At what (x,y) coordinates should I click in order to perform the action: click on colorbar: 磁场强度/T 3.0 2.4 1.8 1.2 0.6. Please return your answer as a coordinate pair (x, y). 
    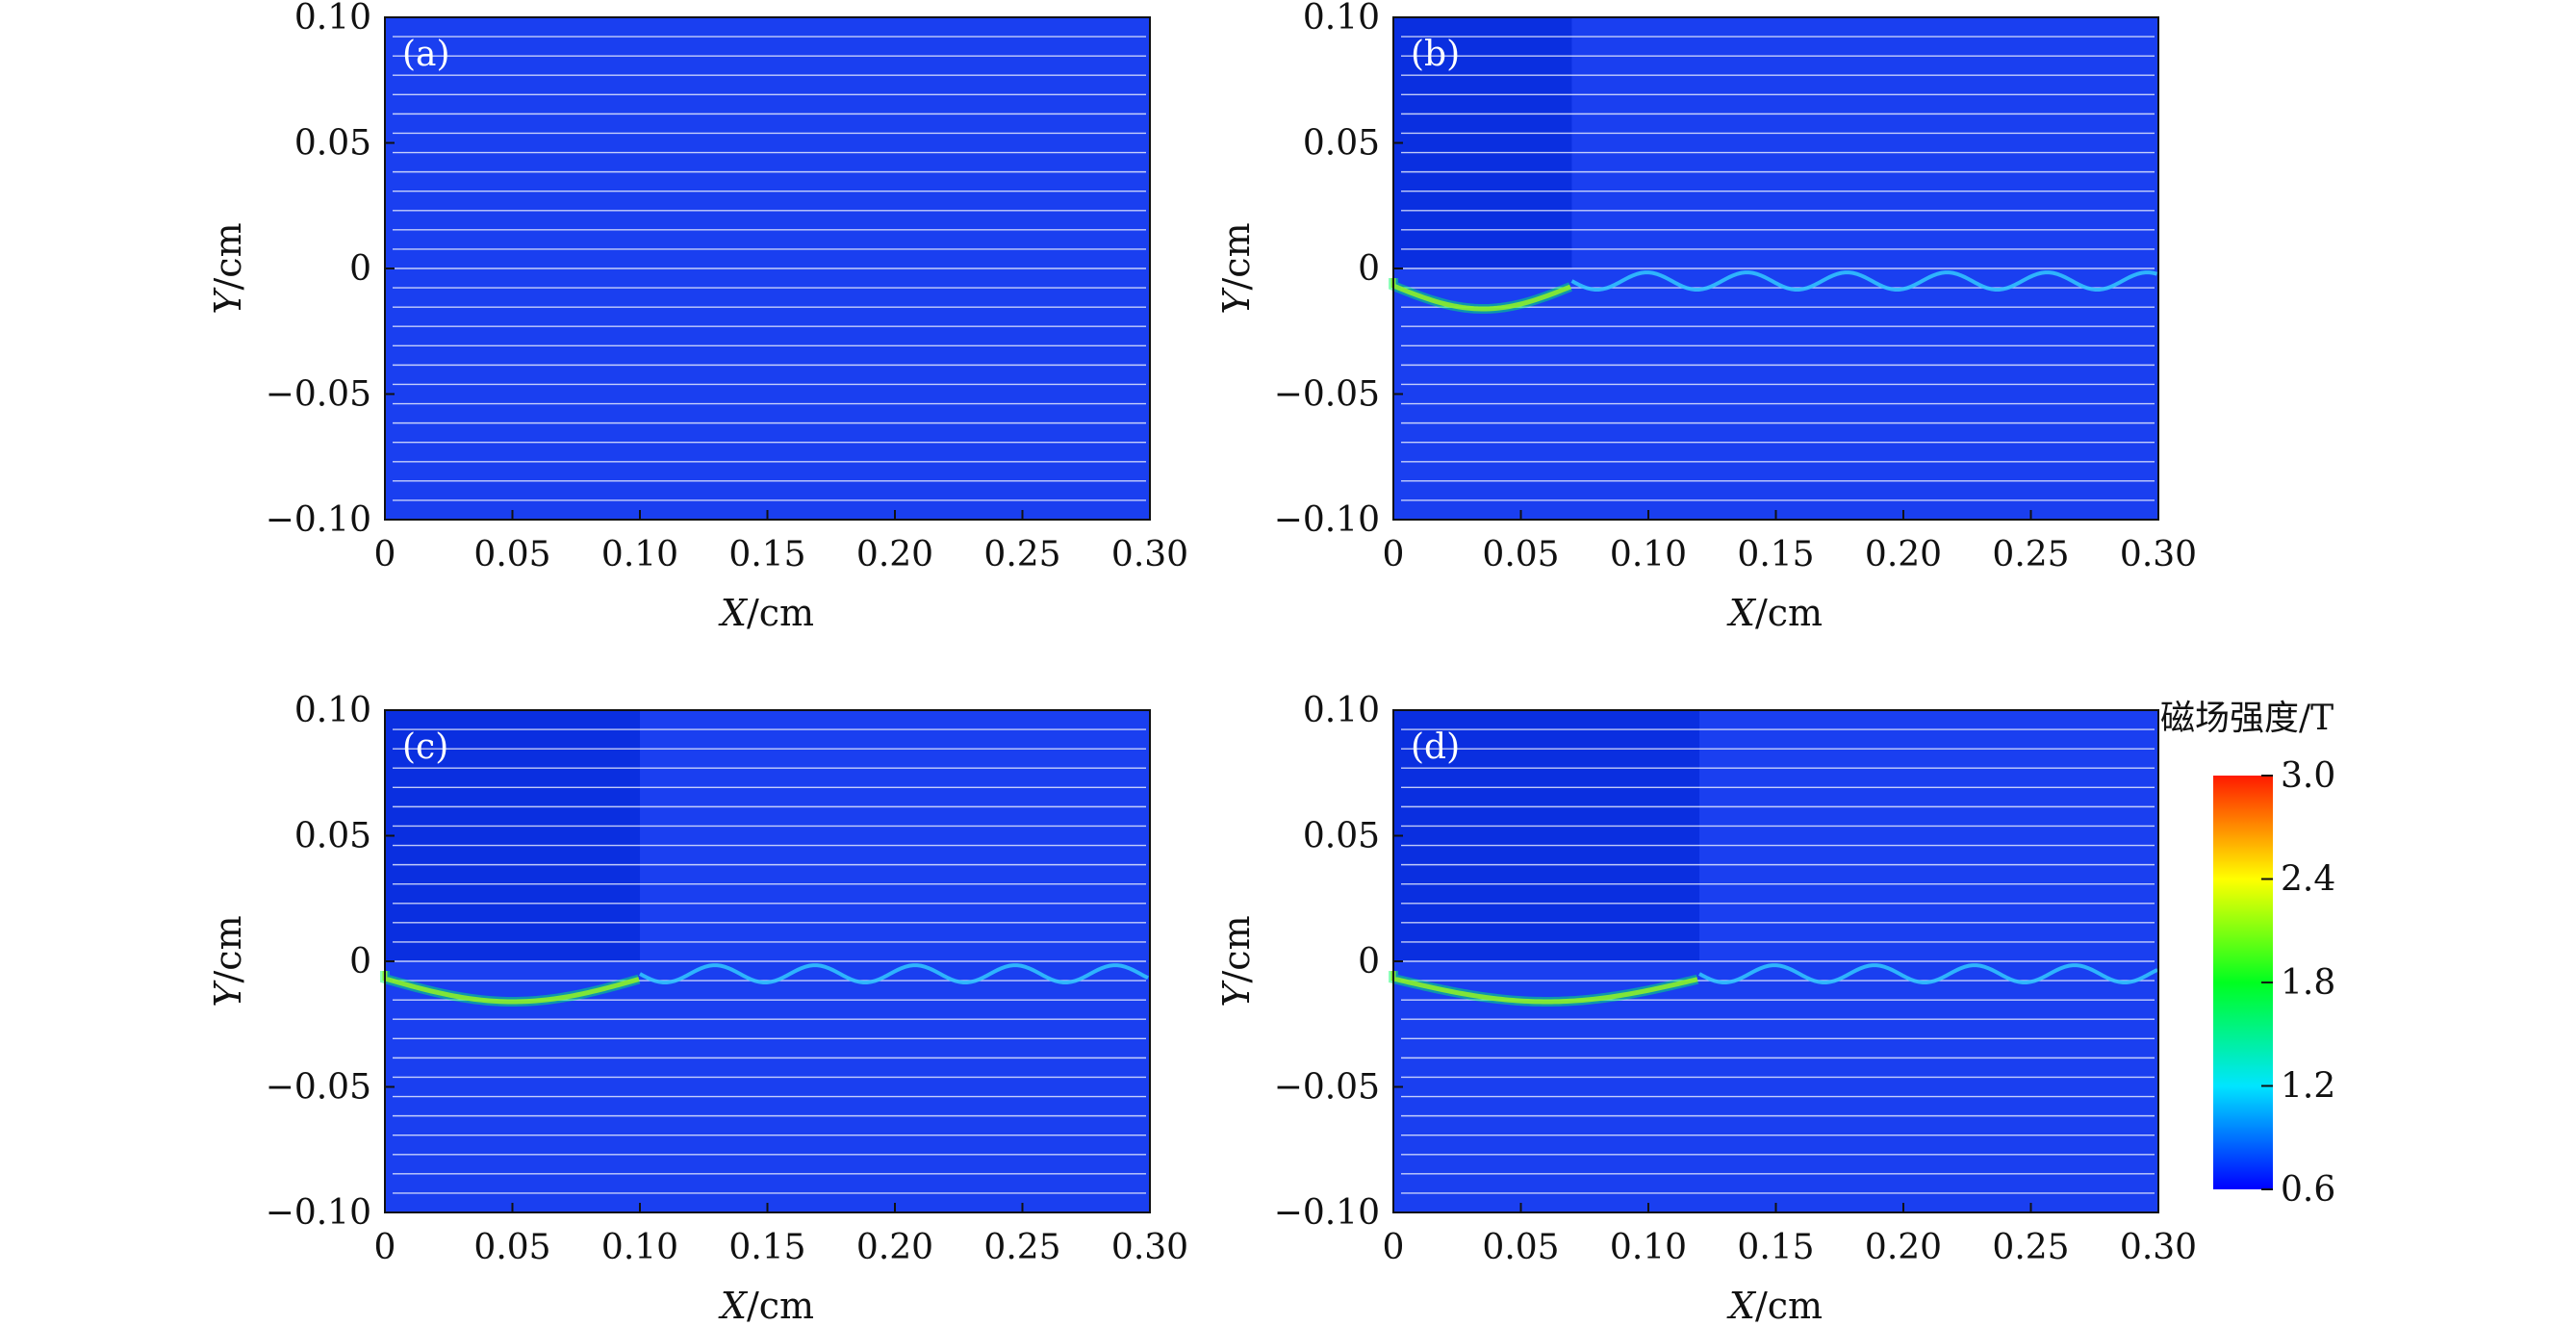
    Looking at the image, I should click on (2247, 955).